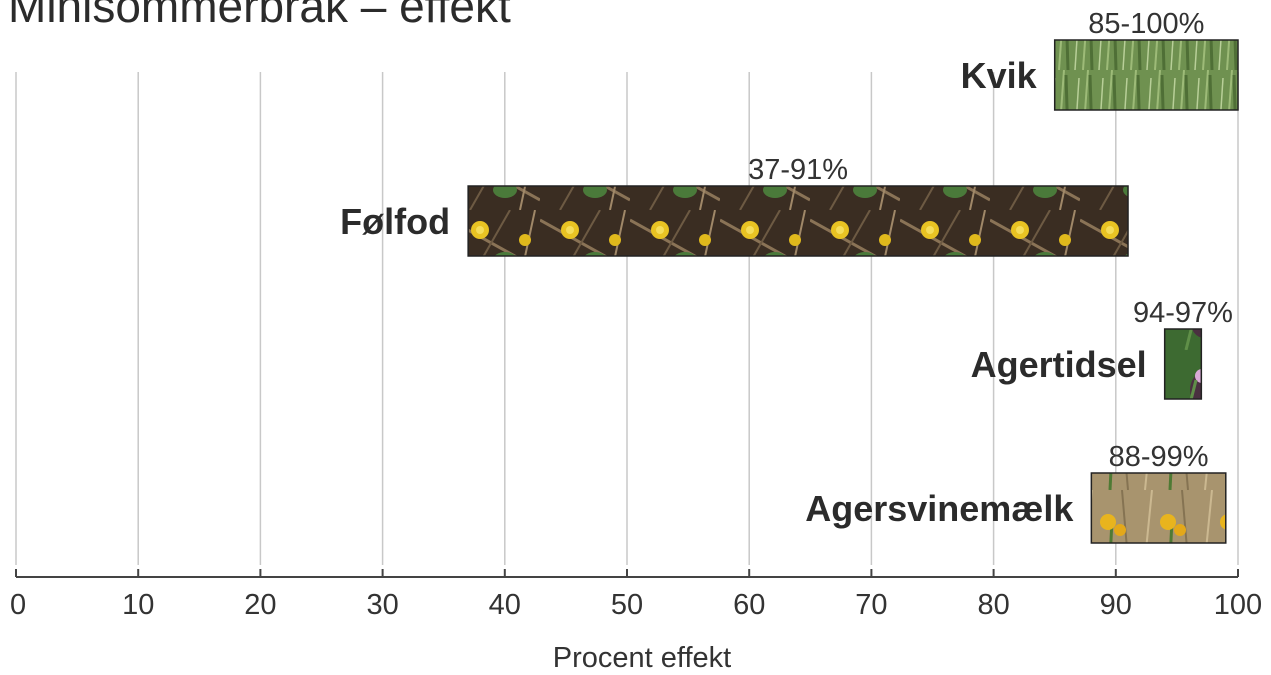 The height and width of the screenshot is (675, 1271). What do you see at coordinates (260, 605) in the screenshot?
I see `x-tick-label: 20` at bounding box center [260, 605].